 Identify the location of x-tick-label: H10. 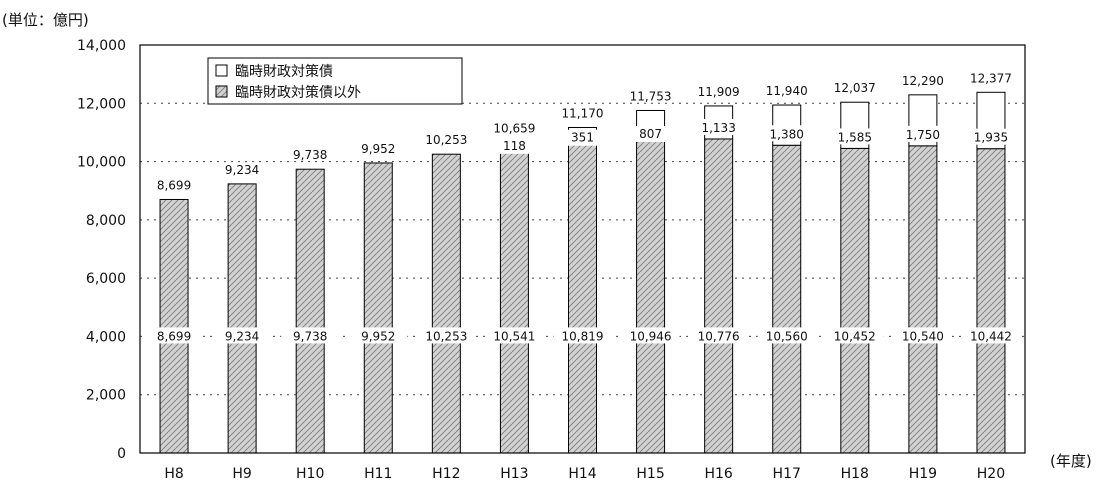
(310, 473).